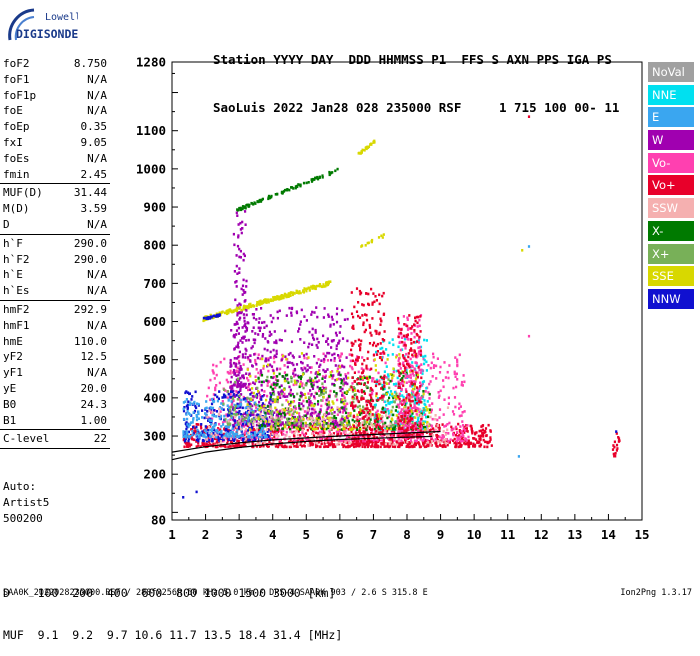  I want to click on param-value: N/A, so click(97, 95).